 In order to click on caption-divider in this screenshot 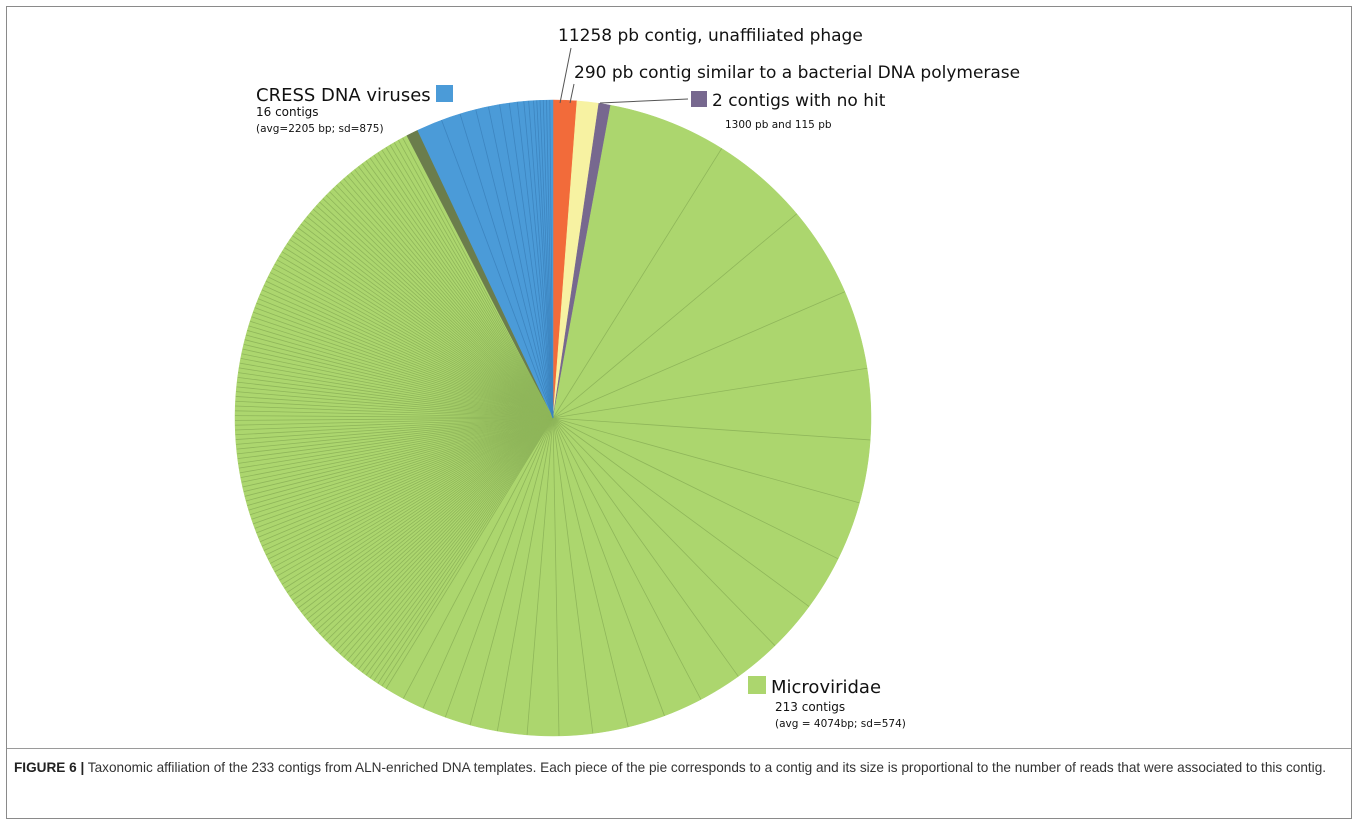, I will do `click(679, 748)`.